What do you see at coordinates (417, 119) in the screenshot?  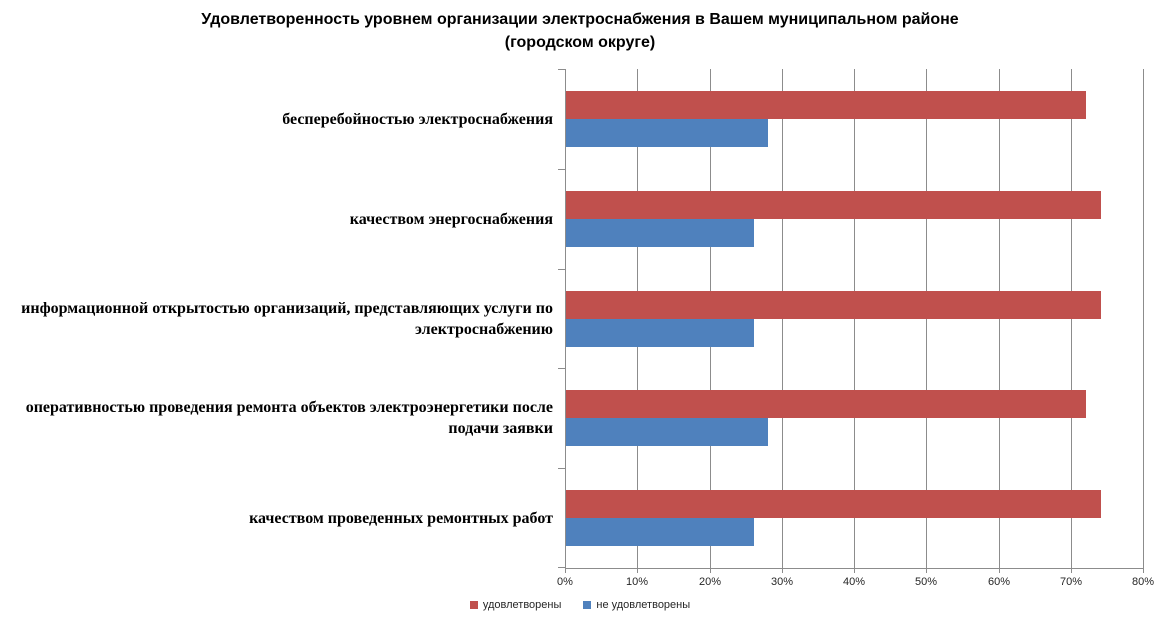 I see `category-label: бесперебойностью электроснабжения` at bounding box center [417, 119].